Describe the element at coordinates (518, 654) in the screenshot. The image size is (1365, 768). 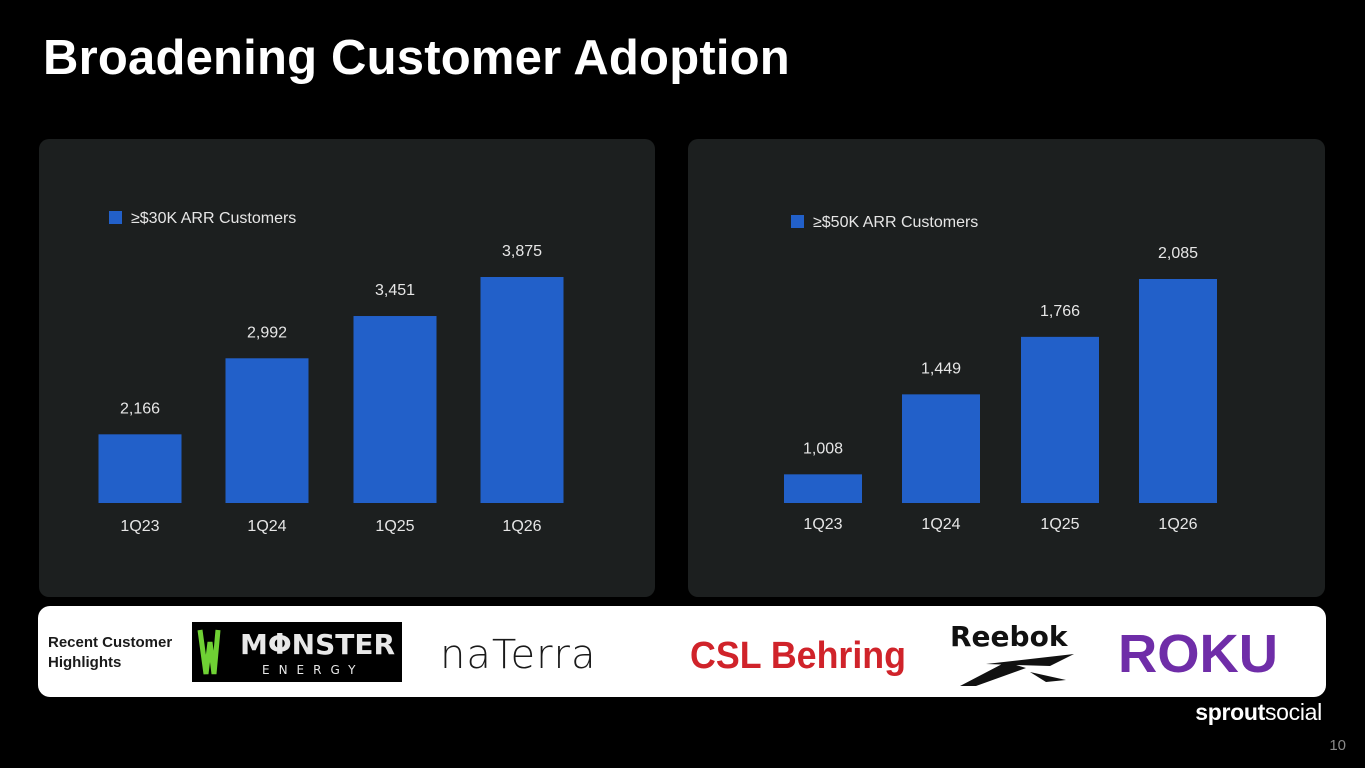
I see `svg-text: naTerra` at that location.